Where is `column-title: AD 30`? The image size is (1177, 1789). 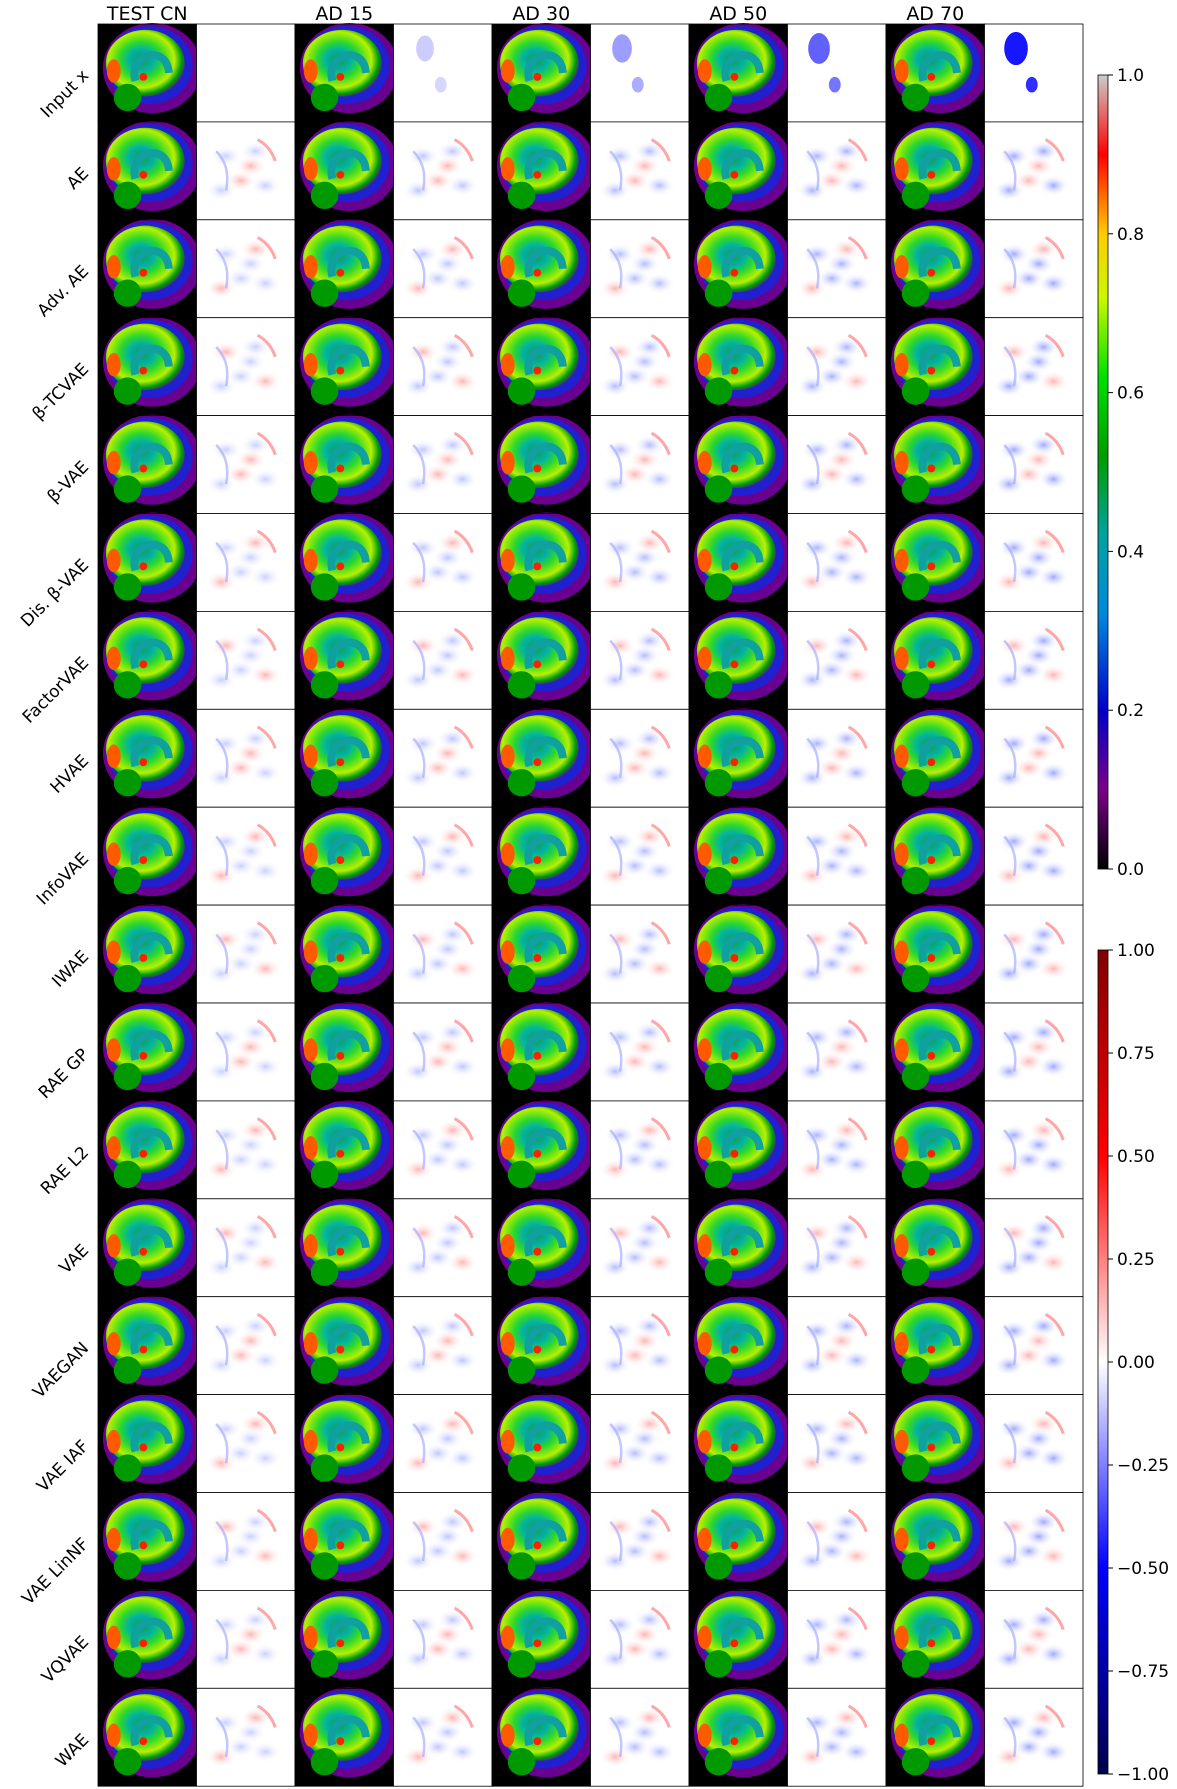 column-title: AD 30 is located at coordinates (541, 14).